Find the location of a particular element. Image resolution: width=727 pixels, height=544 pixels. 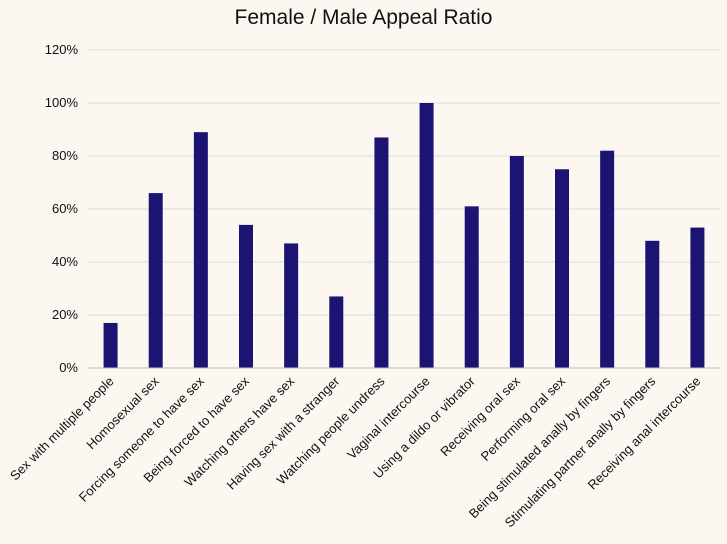

x-tick-label: Receiving oral sex is located at coordinates (480, 416).